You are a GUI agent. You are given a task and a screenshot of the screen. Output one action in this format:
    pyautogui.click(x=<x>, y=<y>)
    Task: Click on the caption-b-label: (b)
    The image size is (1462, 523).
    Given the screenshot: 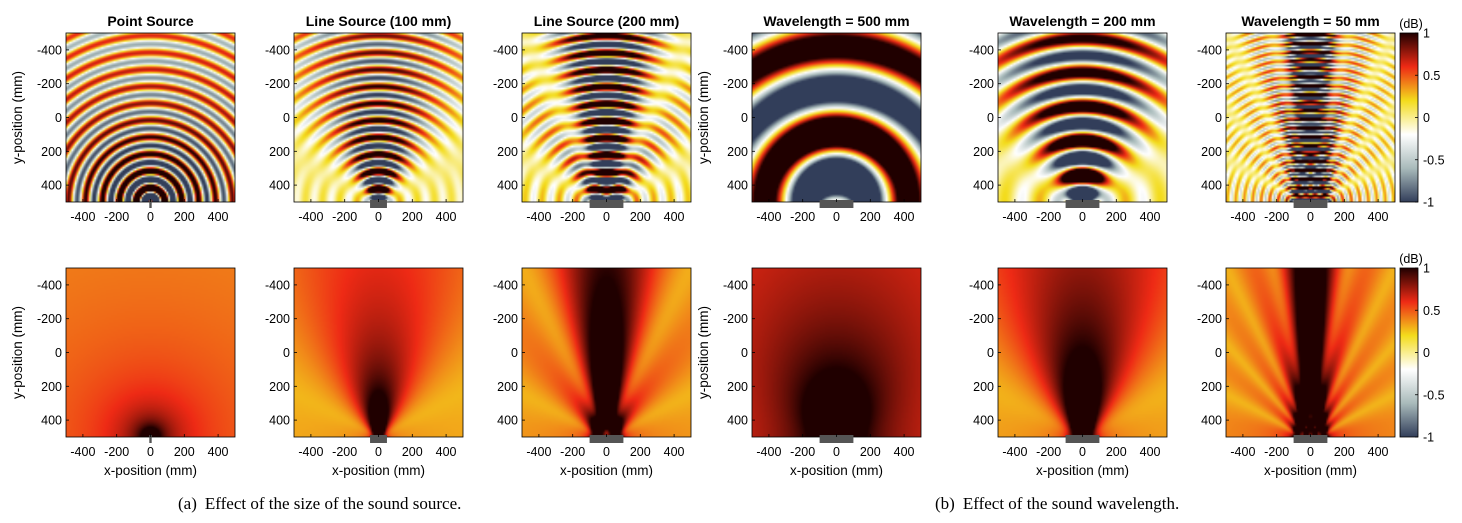 What is the action you would take?
    pyautogui.click(x=945, y=503)
    